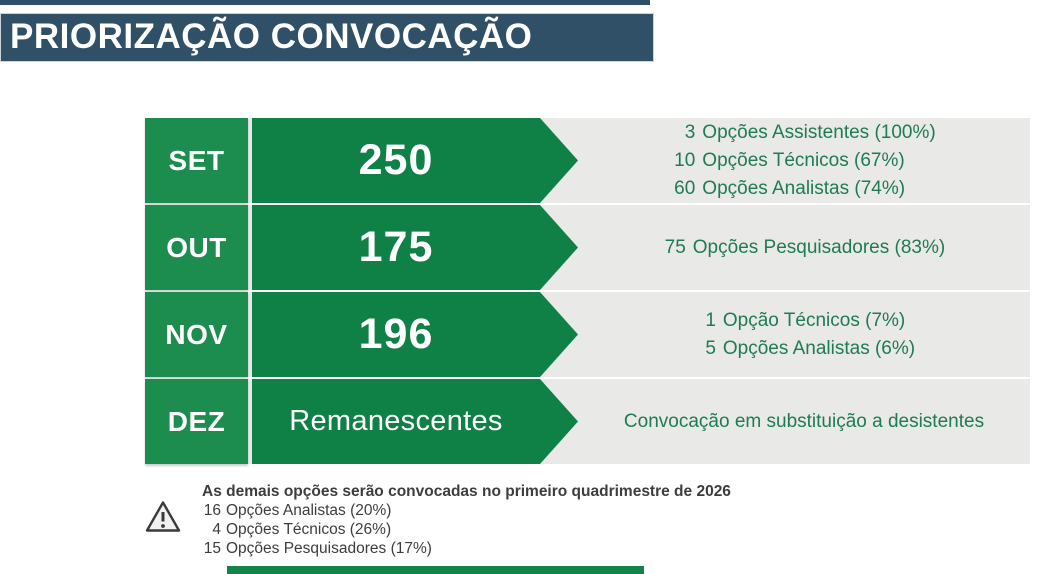 This screenshot has width=1063, height=574. I want to click on row-value: 175, so click(396, 247).